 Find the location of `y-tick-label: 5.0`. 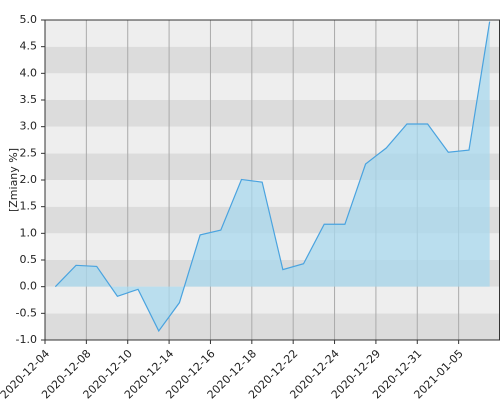

y-tick-label: 5.0 is located at coordinates (29, 19).